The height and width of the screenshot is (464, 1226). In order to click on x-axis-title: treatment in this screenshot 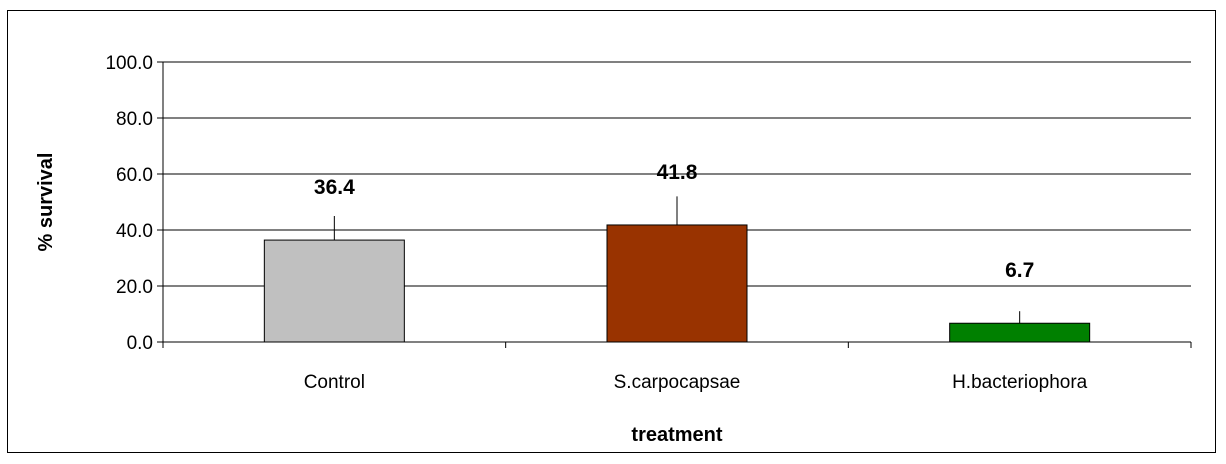, I will do `click(676, 435)`.